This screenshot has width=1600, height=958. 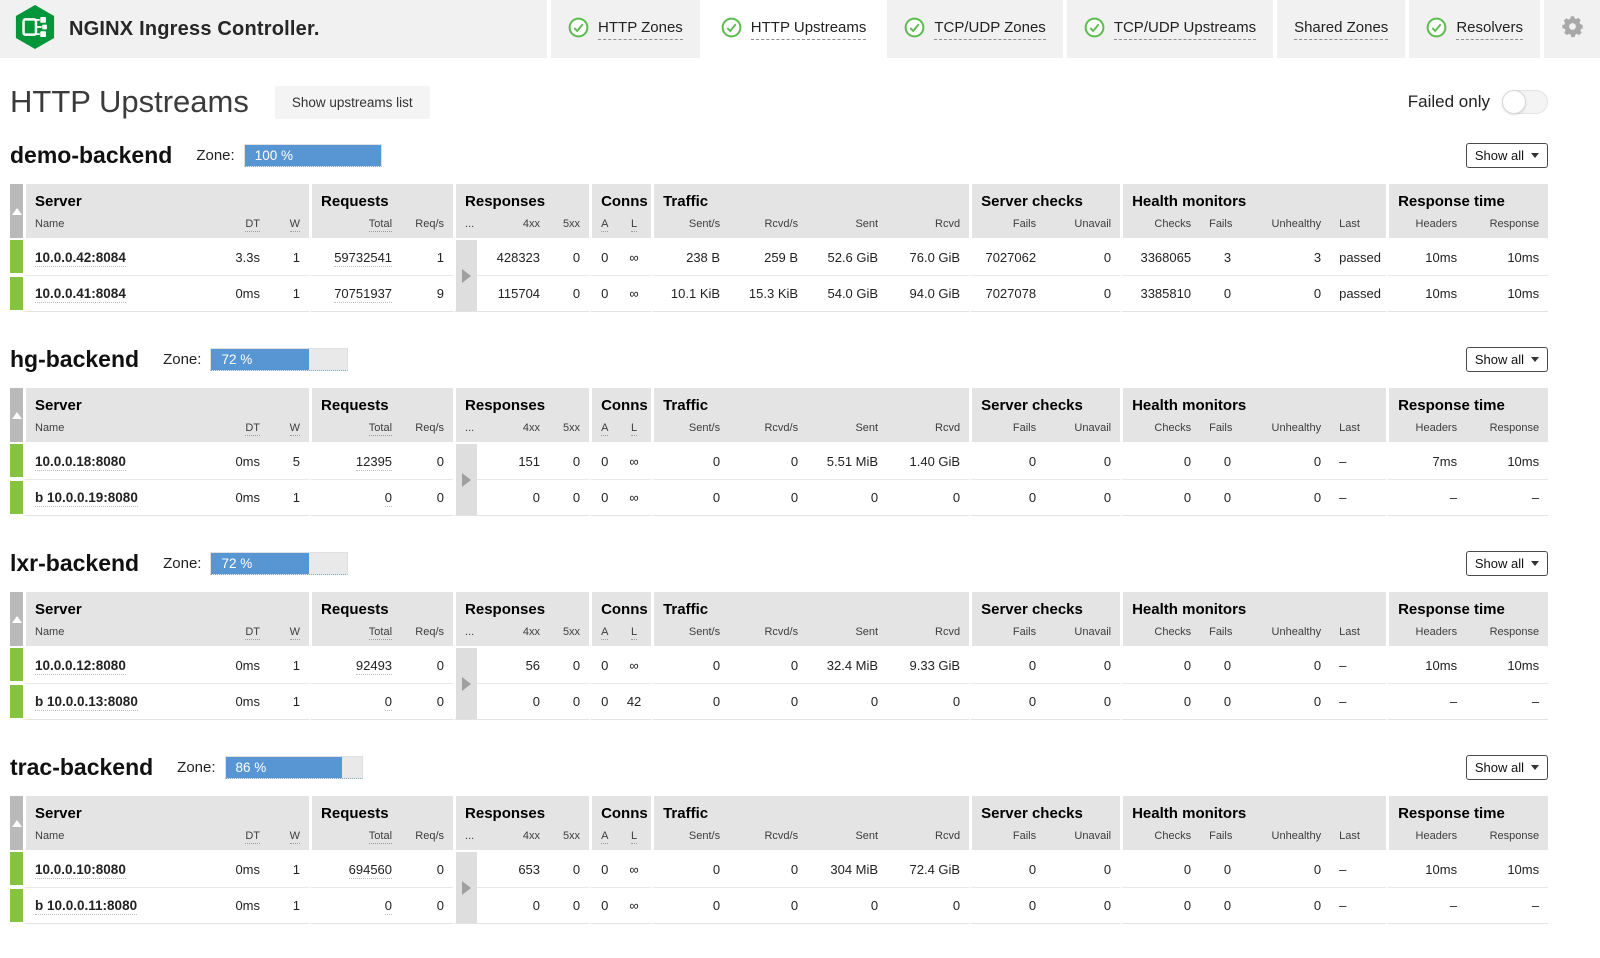 I want to click on cell-hm_checks: 0, so click(x=1160, y=905).